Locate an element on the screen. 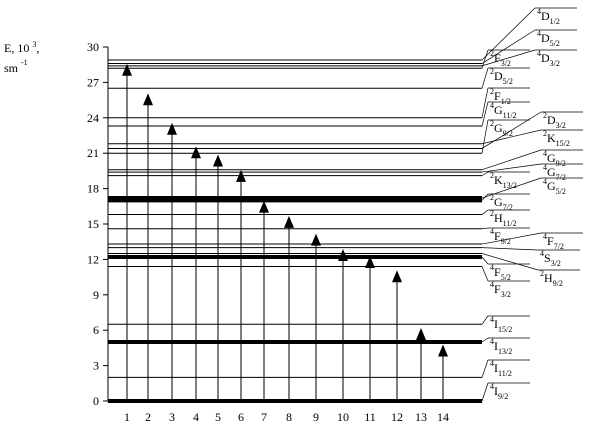  level-label: 4F9/2 is located at coordinates (500, 236).